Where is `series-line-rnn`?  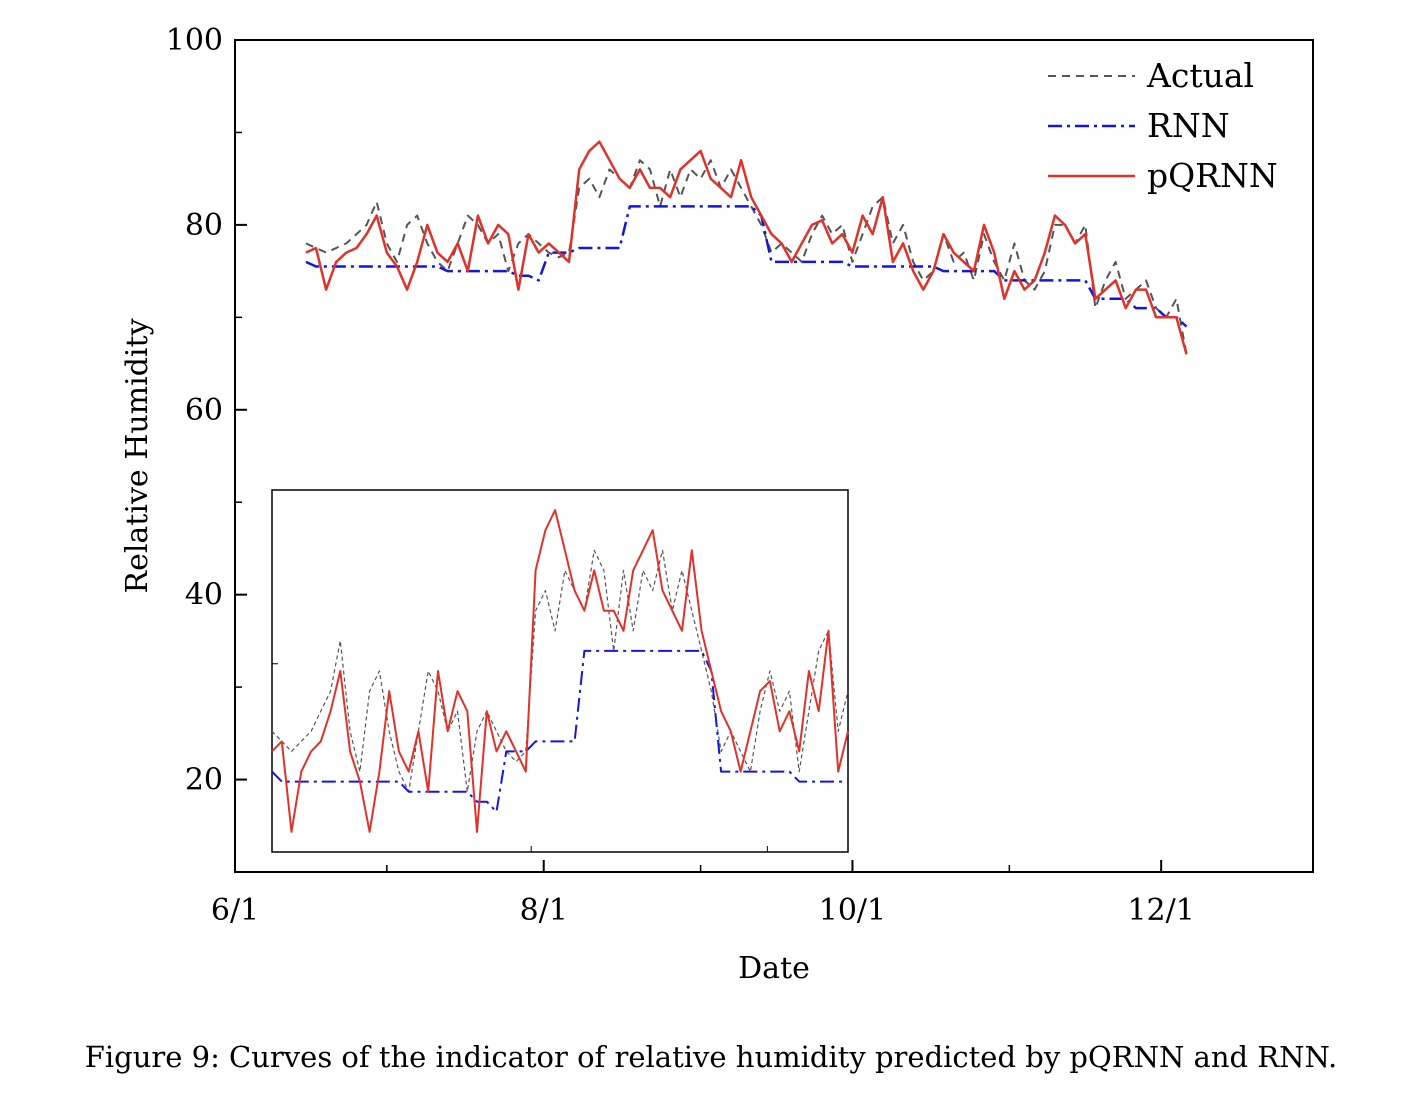 series-line-rnn is located at coordinates (746, 266).